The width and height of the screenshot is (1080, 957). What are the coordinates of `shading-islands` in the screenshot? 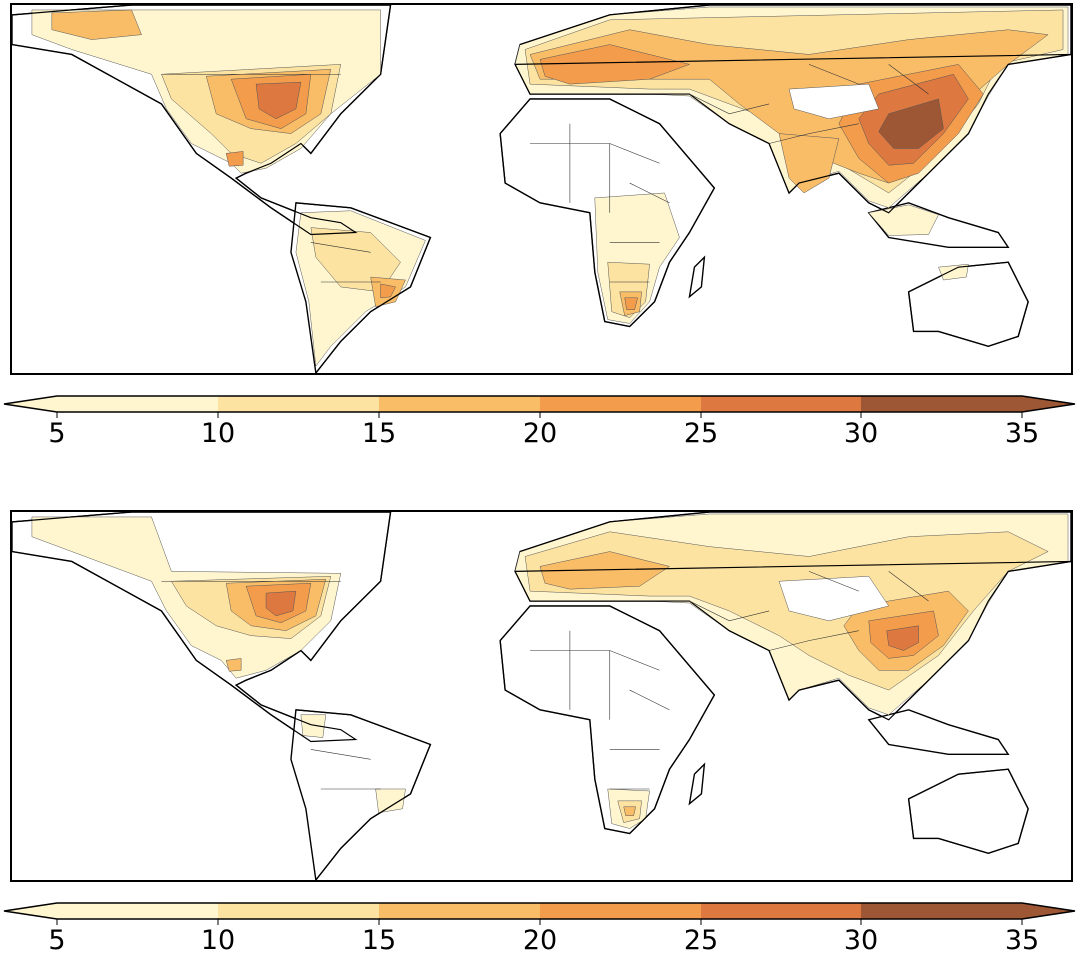 It's located at (918, 242).